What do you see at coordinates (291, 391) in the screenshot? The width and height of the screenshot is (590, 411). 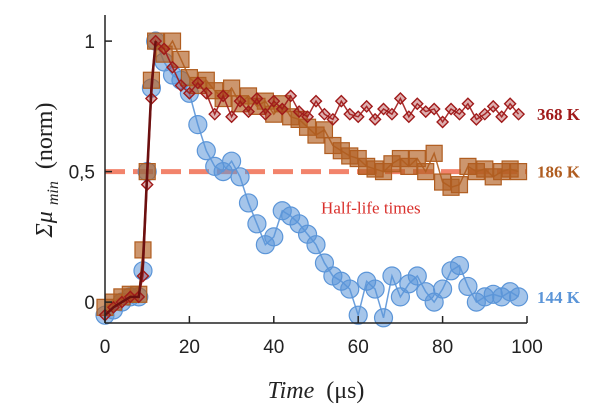 I see `x-axis-title-main: Time` at bounding box center [291, 391].